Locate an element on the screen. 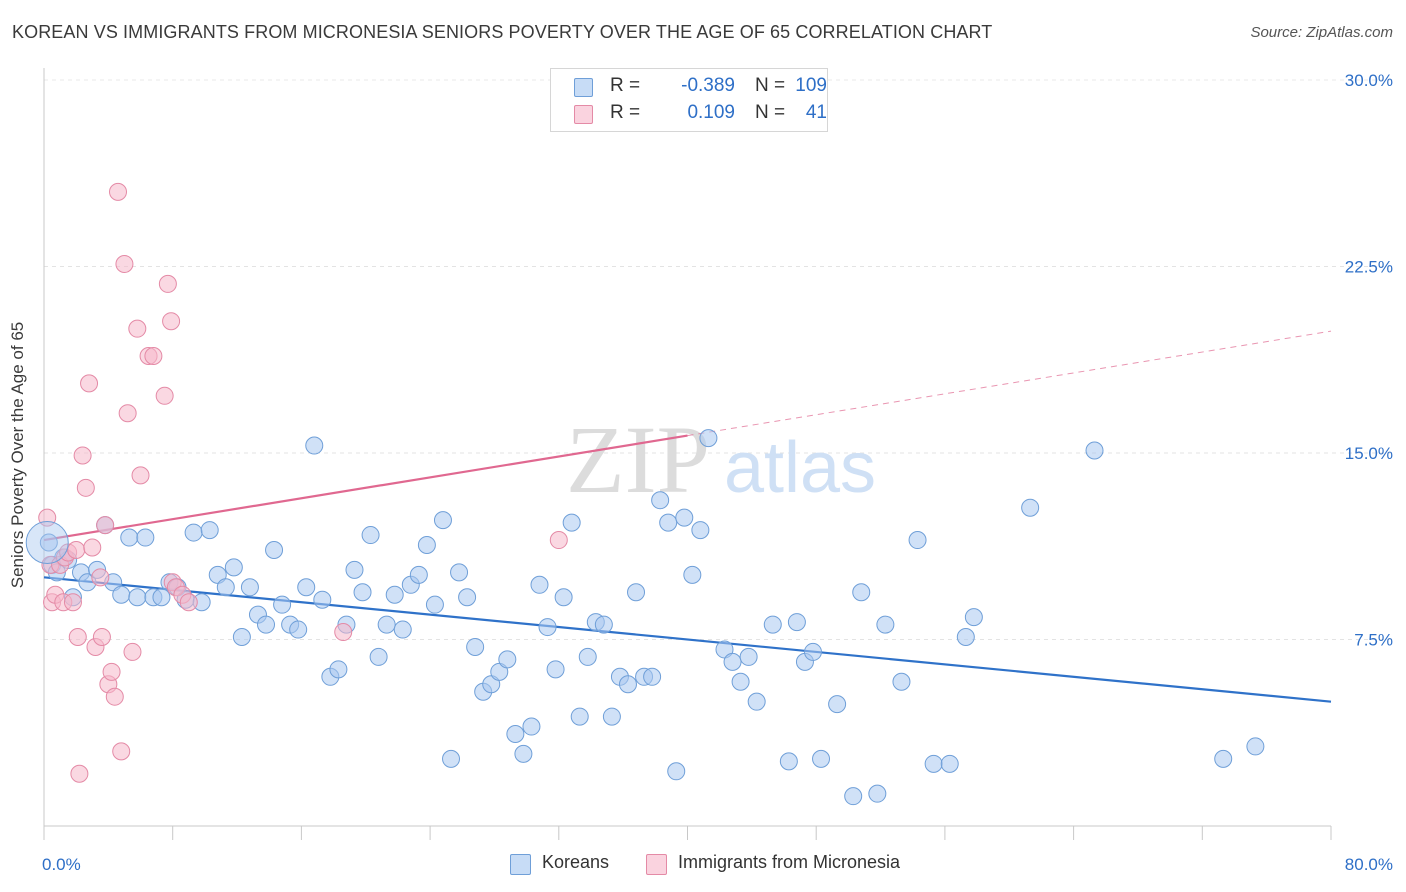  r-value: -0.389 is located at coordinates (708, 85).